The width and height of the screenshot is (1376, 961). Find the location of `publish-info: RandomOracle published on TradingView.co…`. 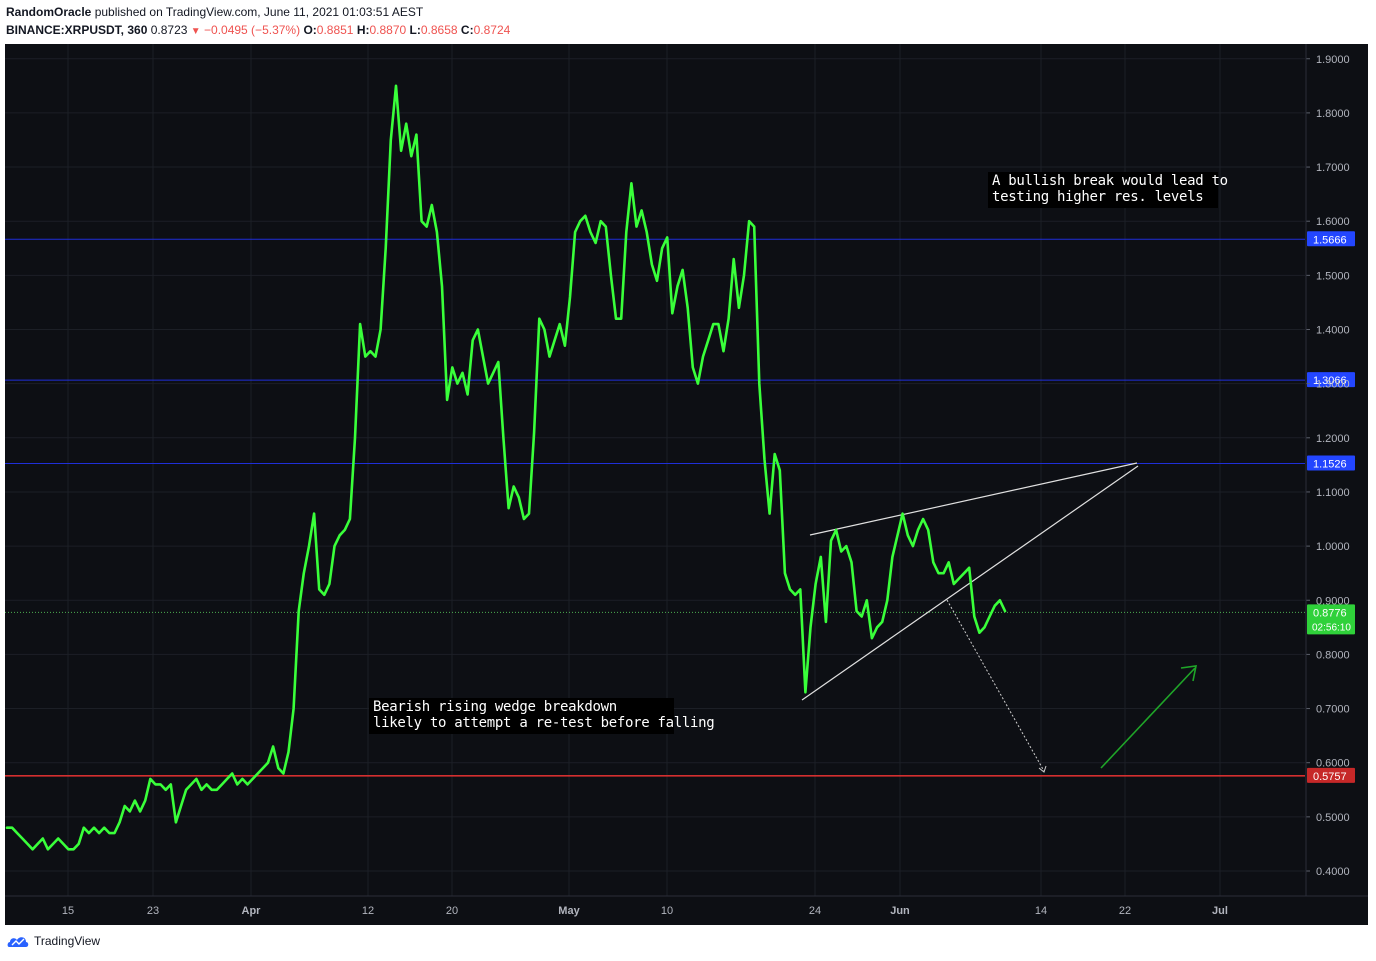

publish-info: RandomOracle published on TradingView.co… is located at coordinates (214, 12).